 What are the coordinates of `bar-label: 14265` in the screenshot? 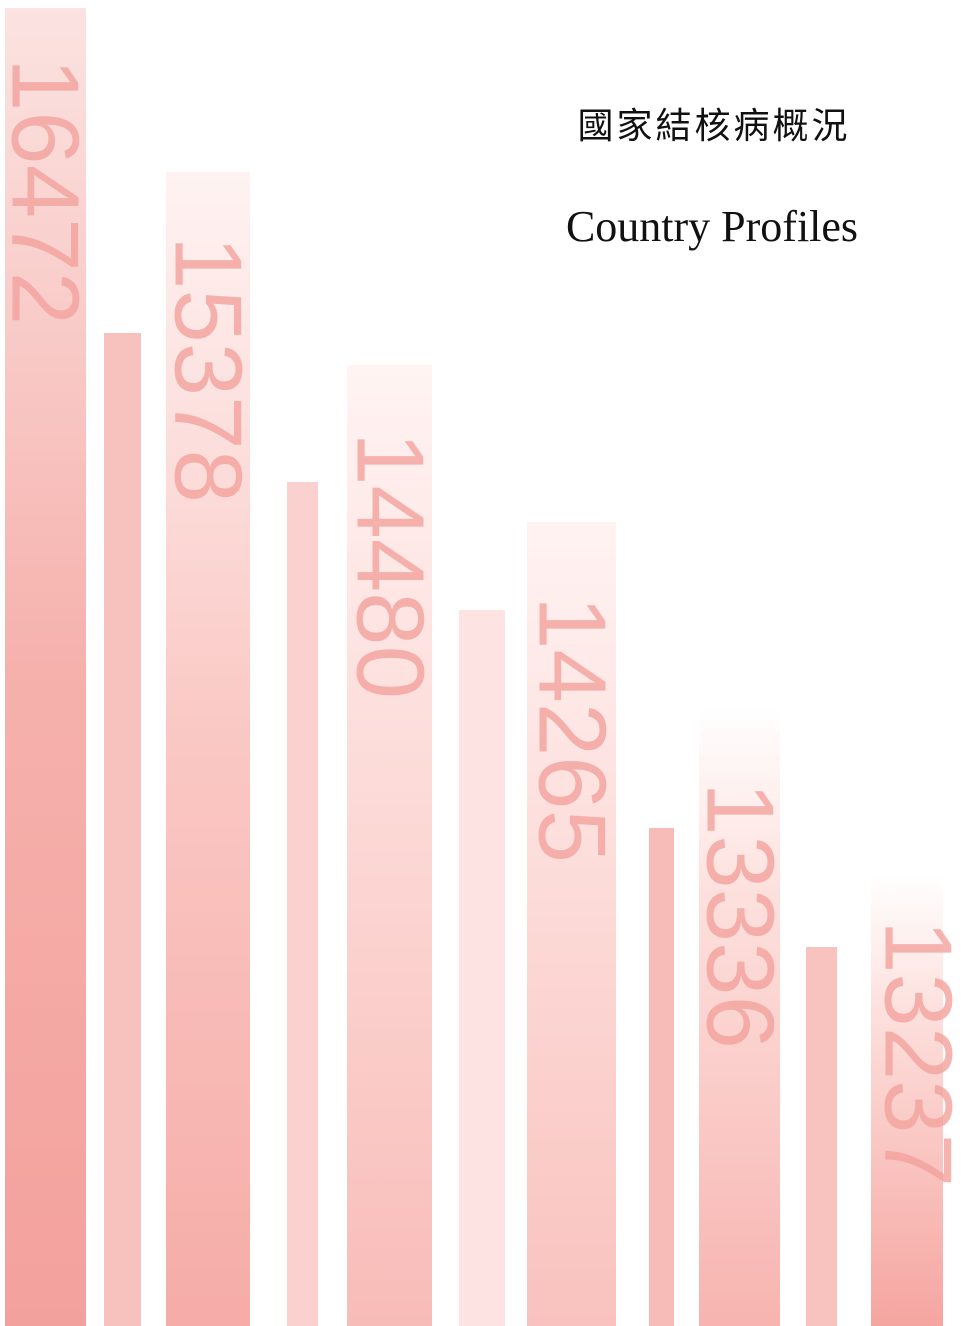 It's located at (572, 729).